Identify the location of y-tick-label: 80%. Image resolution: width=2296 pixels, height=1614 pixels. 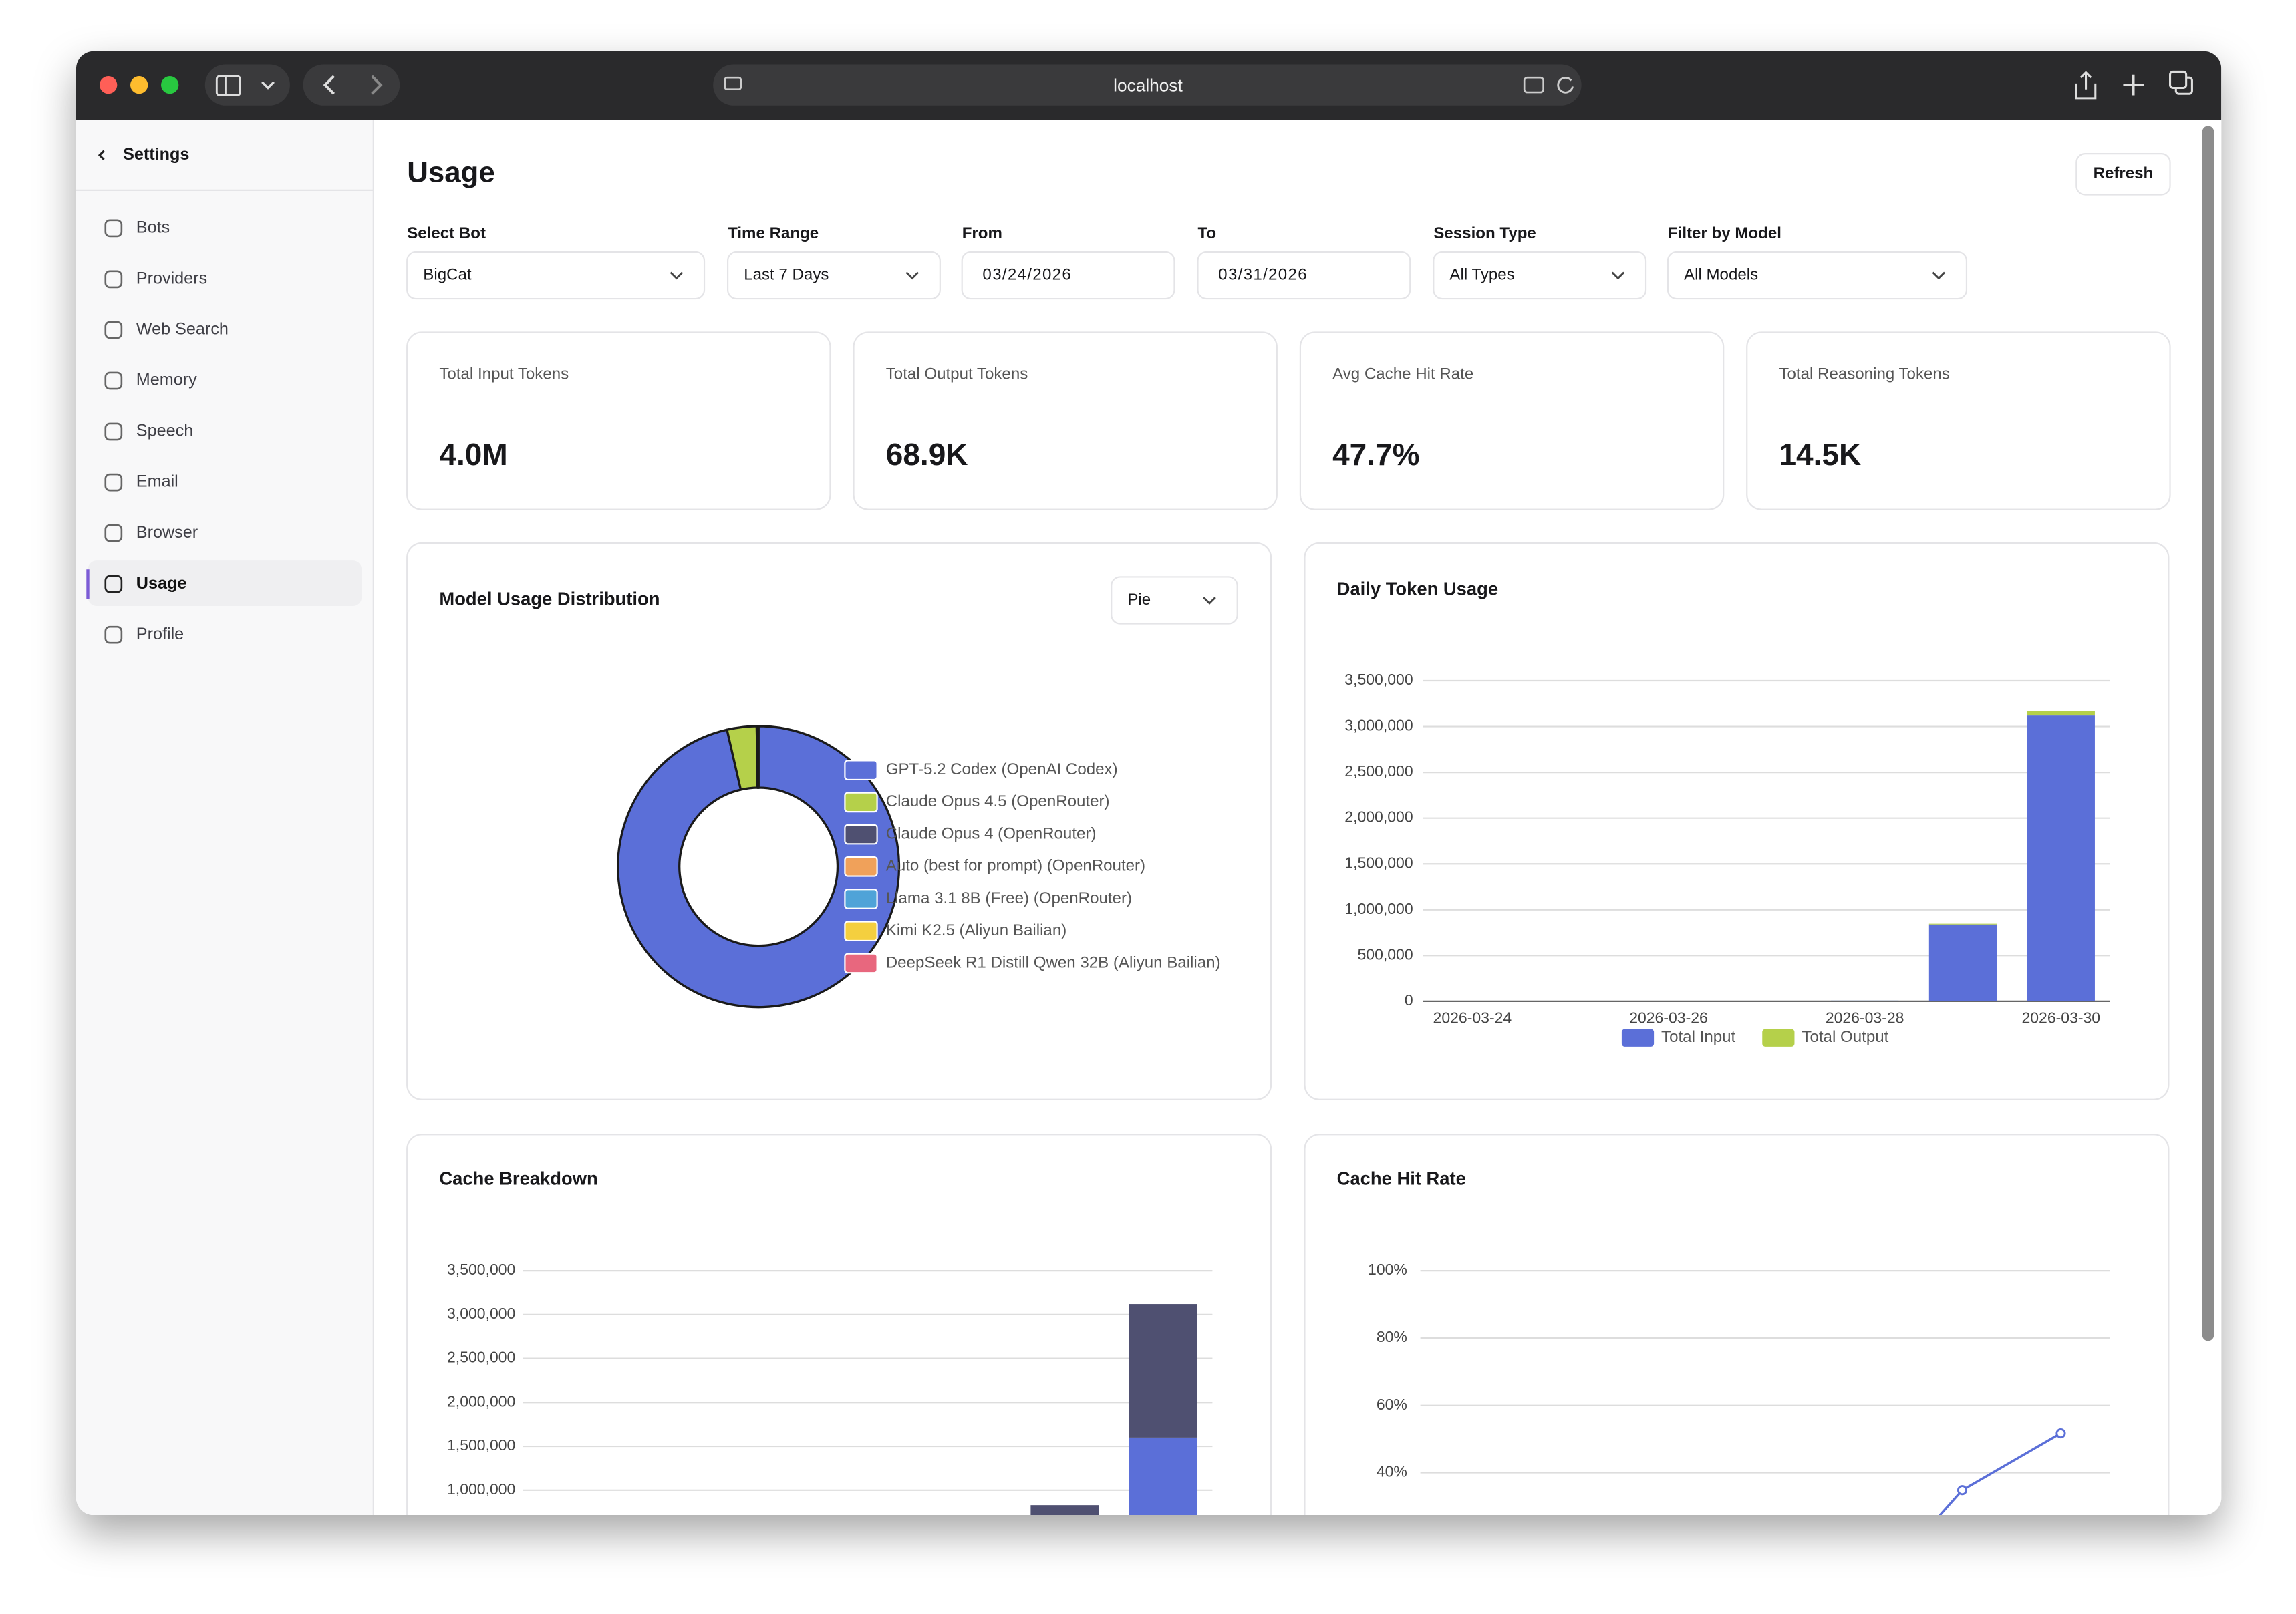
(1392, 1336).